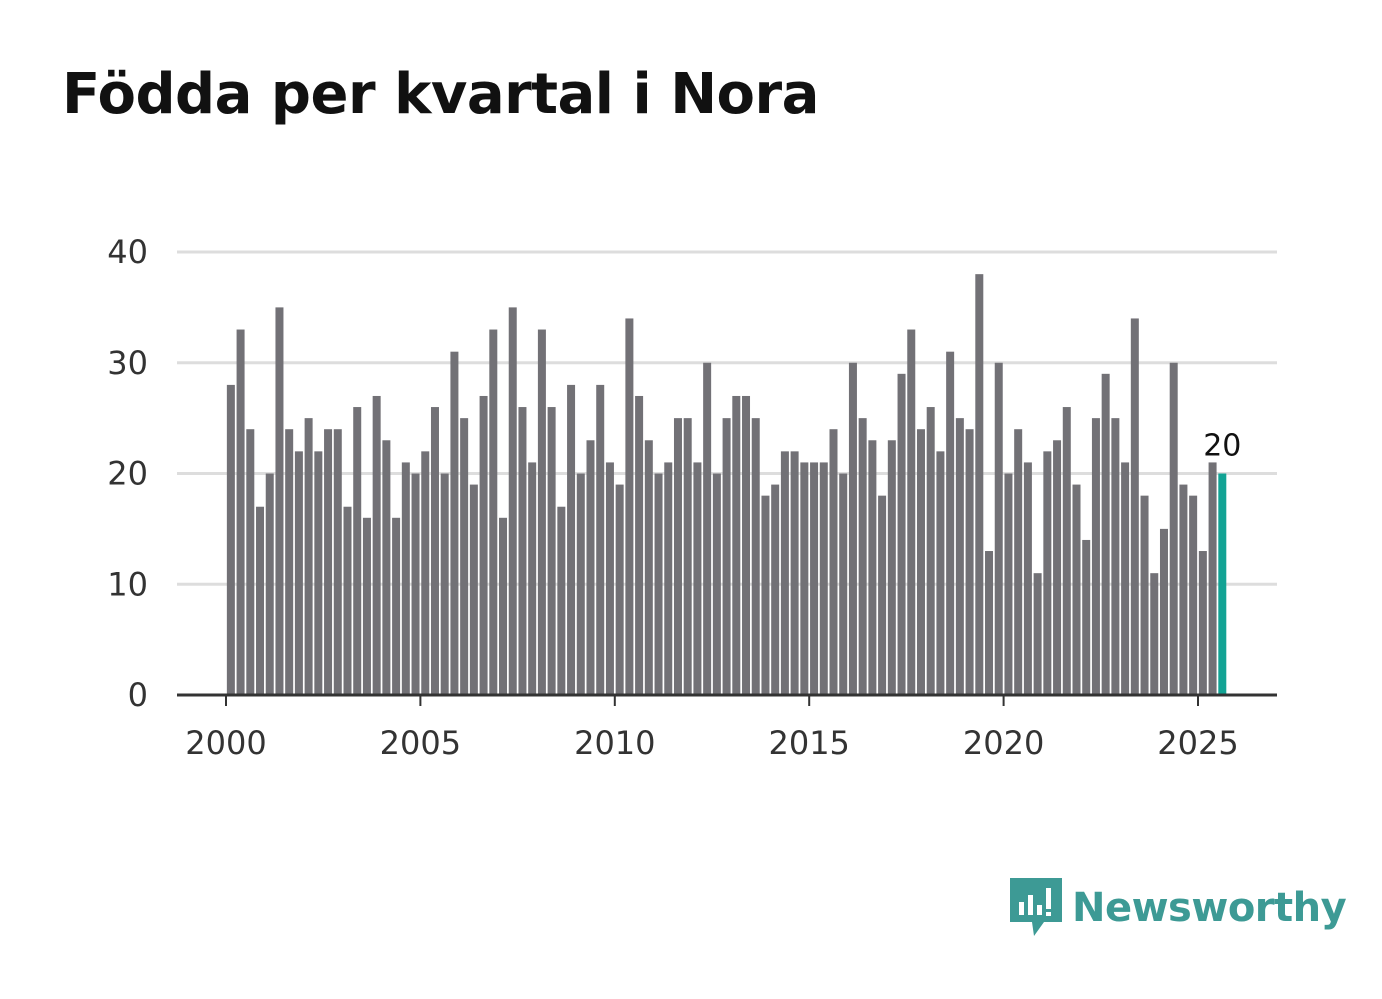  I want to click on y-tick-label: 0, so click(138, 695).